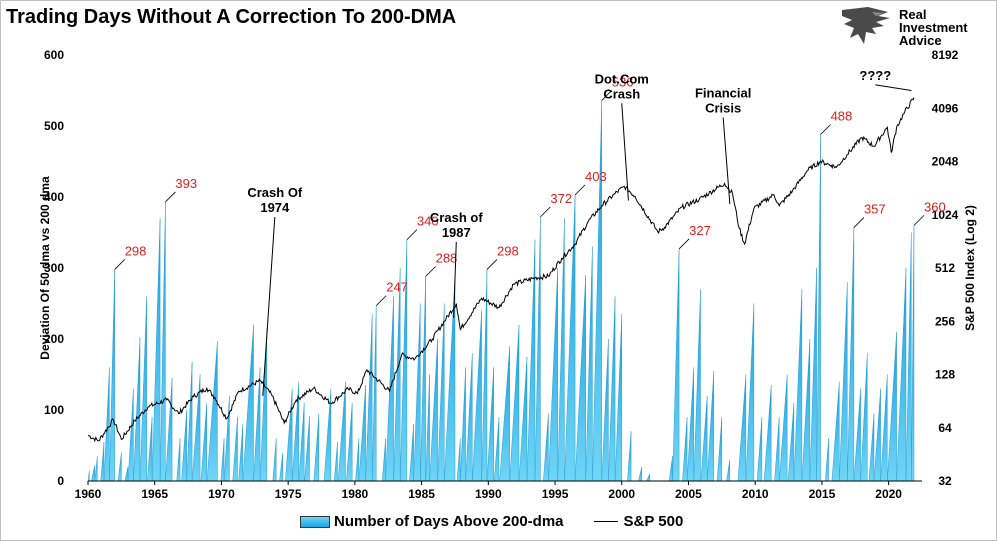  What do you see at coordinates (54, 339) in the screenshot?
I see `y-tick-label: 200` at bounding box center [54, 339].